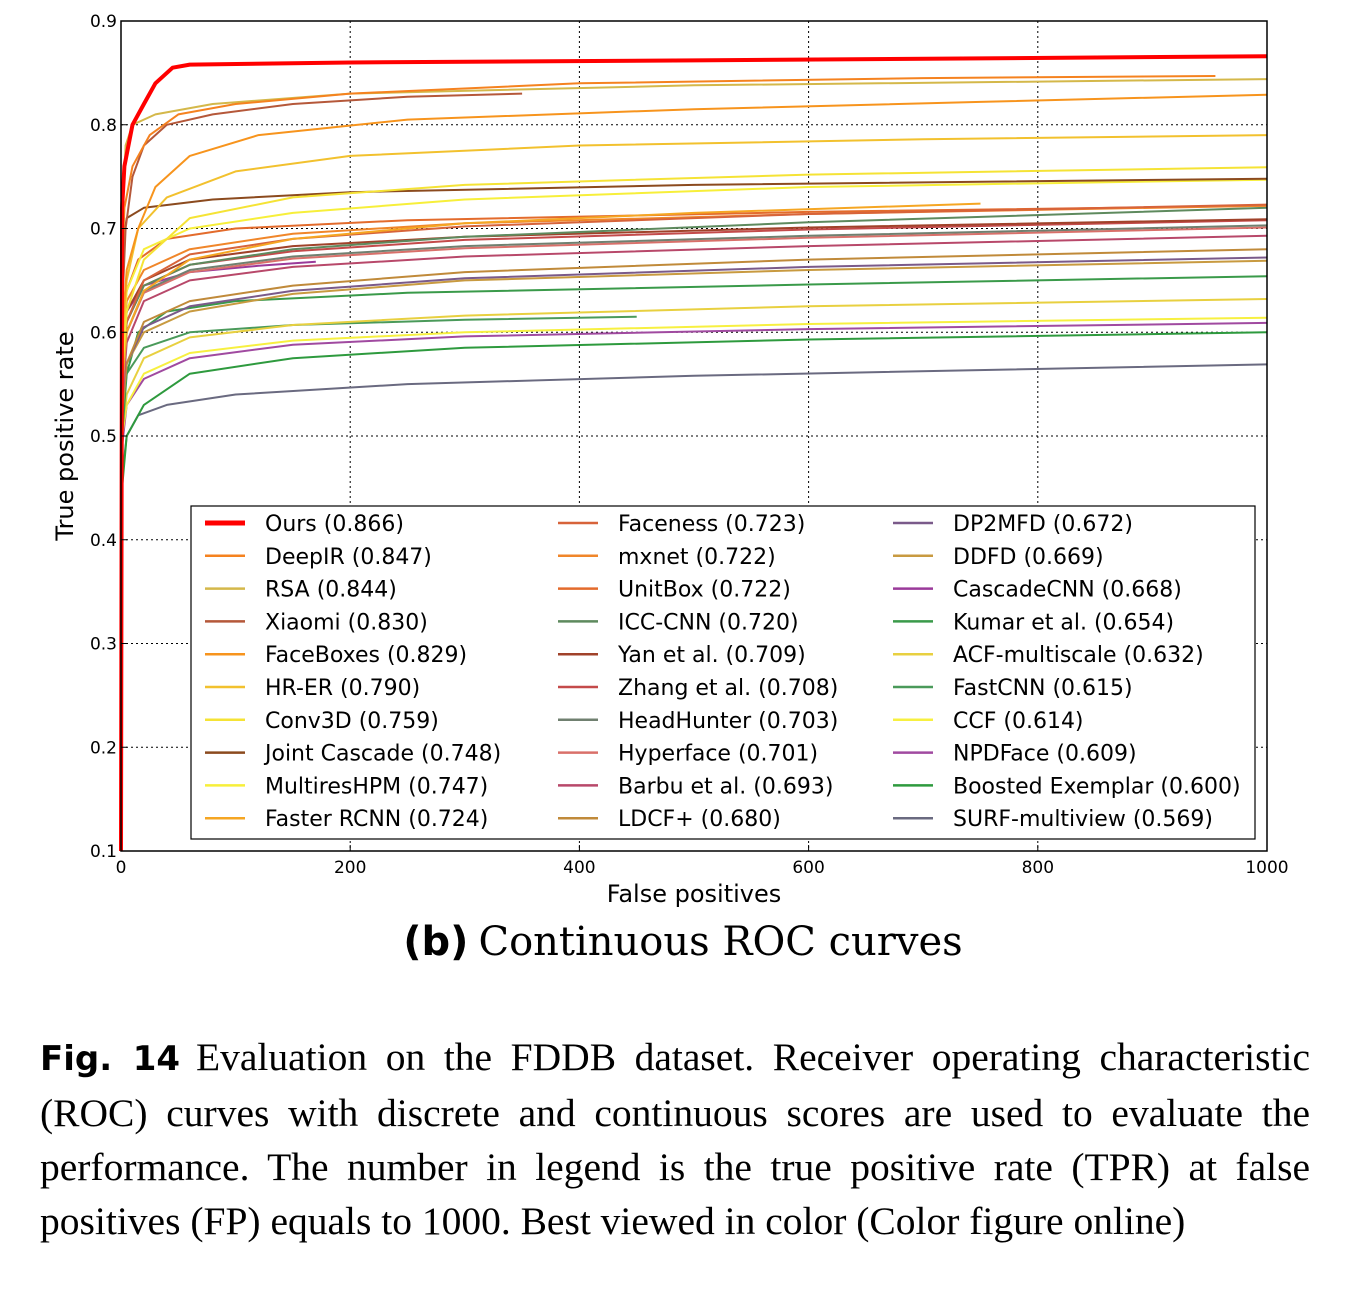 The height and width of the screenshot is (1310, 1366). I want to click on y-tick-label: 0.7, so click(103, 230).